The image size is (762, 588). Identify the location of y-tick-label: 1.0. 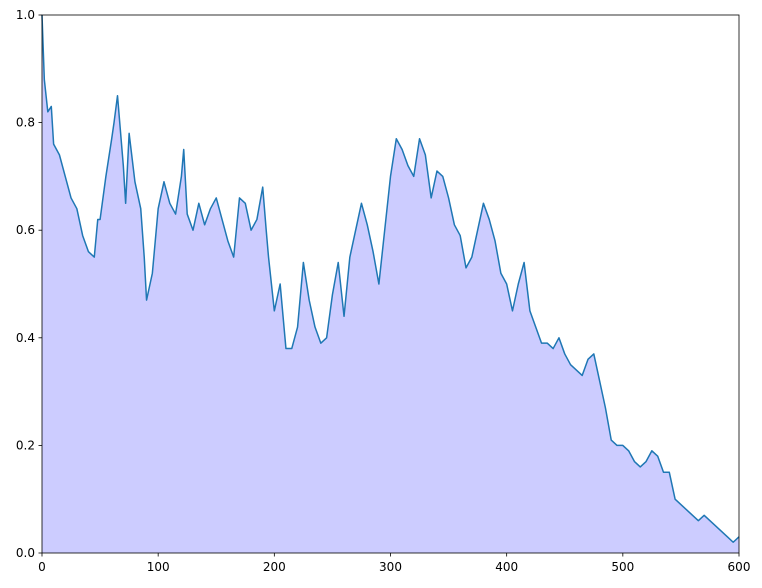
(25, 15).